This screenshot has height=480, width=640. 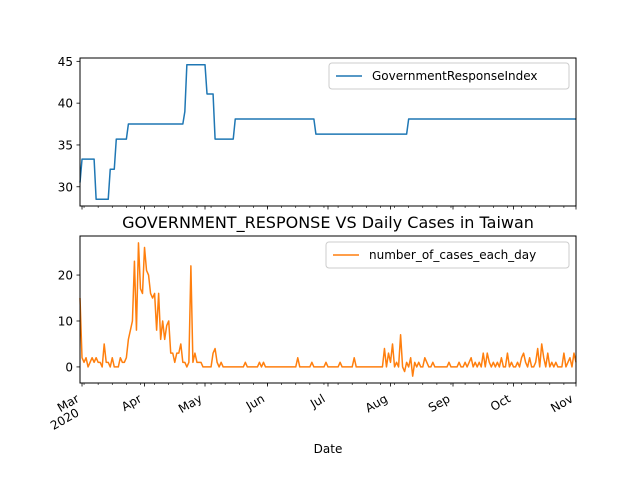 I want to click on y-tick-label: 40, so click(x=65, y=104).